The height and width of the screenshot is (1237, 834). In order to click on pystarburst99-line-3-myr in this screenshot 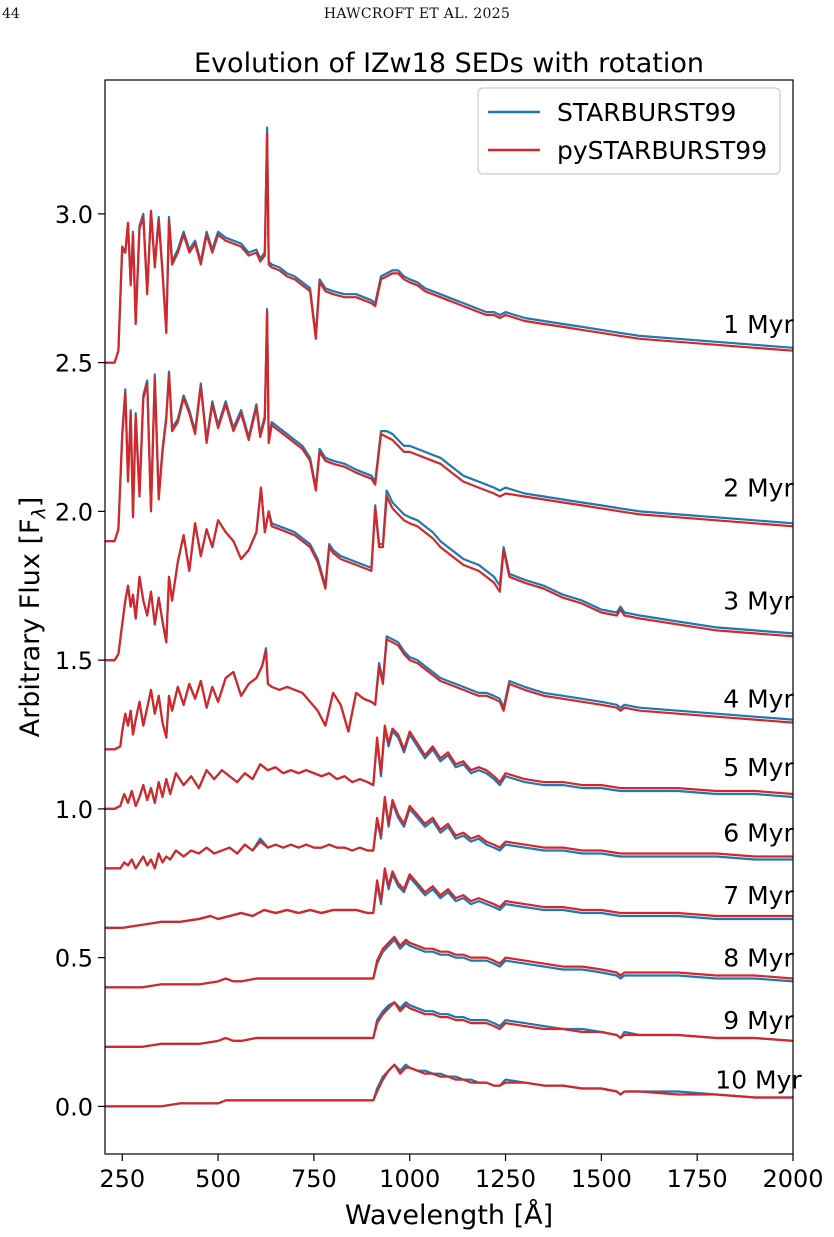, I will do `click(449, 574)`.